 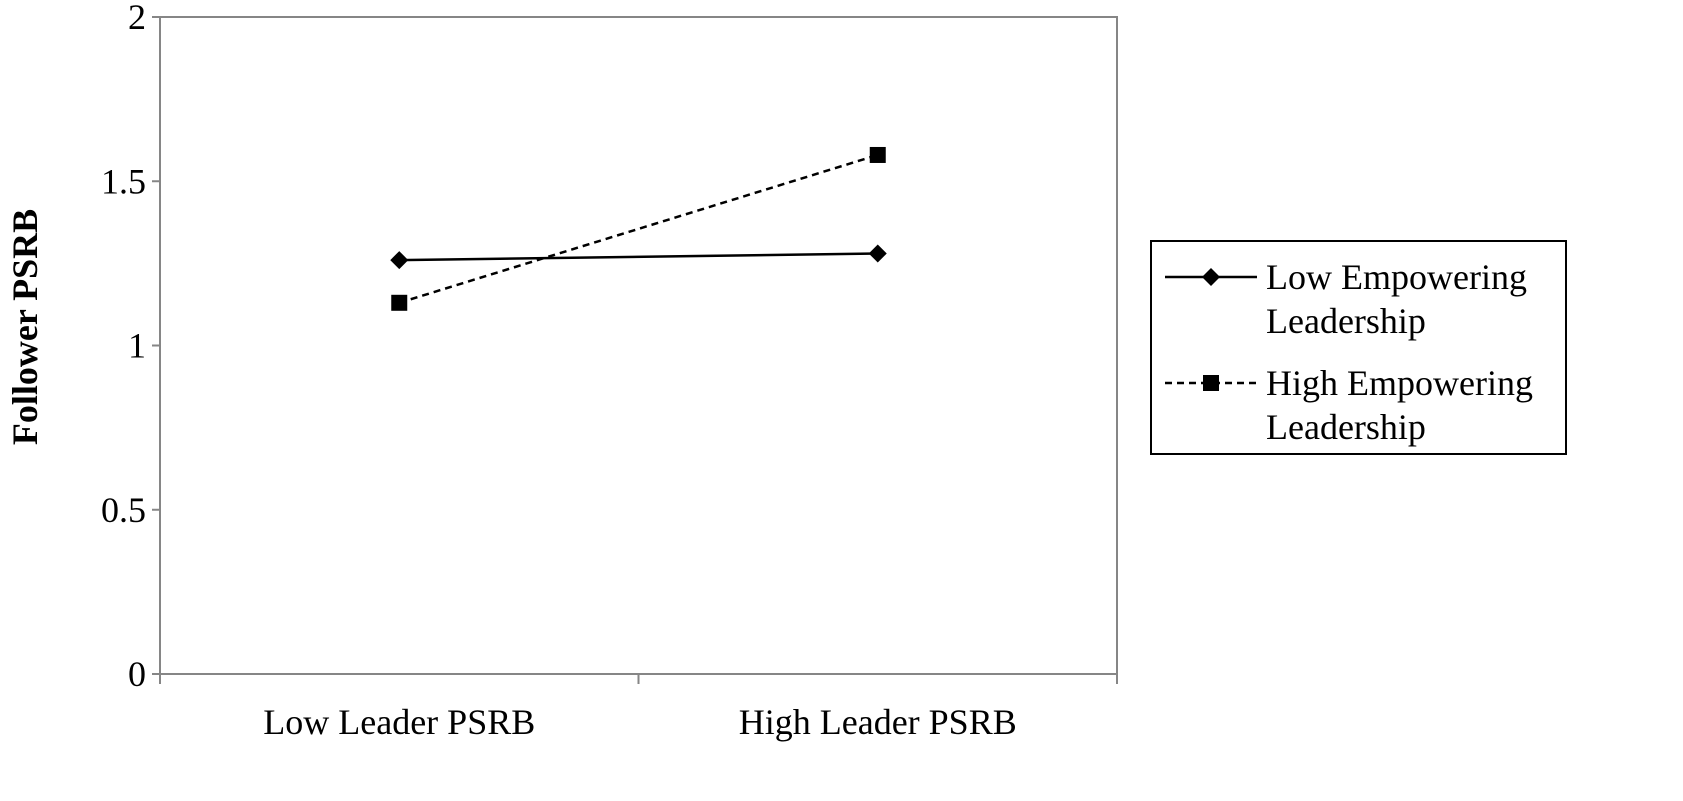 What do you see at coordinates (1399, 383) in the screenshot?
I see `legend-label: High Empowering` at bounding box center [1399, 383].